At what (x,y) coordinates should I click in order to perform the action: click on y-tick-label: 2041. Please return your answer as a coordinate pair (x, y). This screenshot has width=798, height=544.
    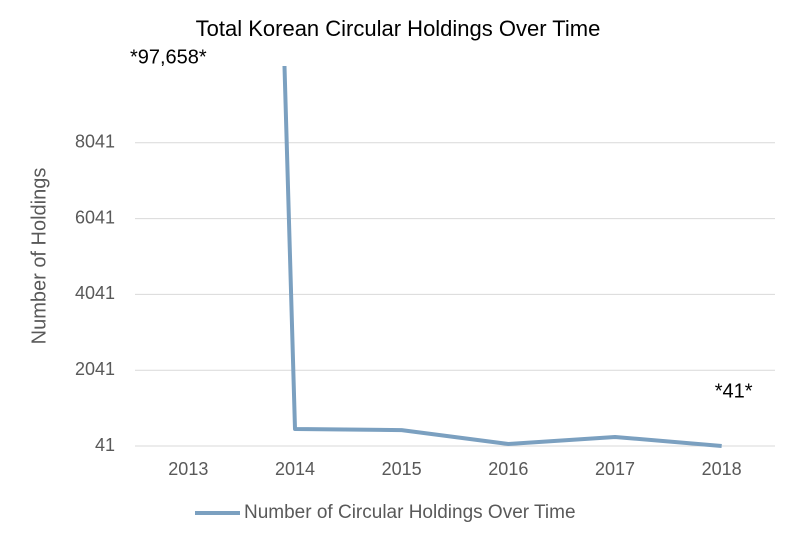
    Looking at the image, I should click on (95, 369).